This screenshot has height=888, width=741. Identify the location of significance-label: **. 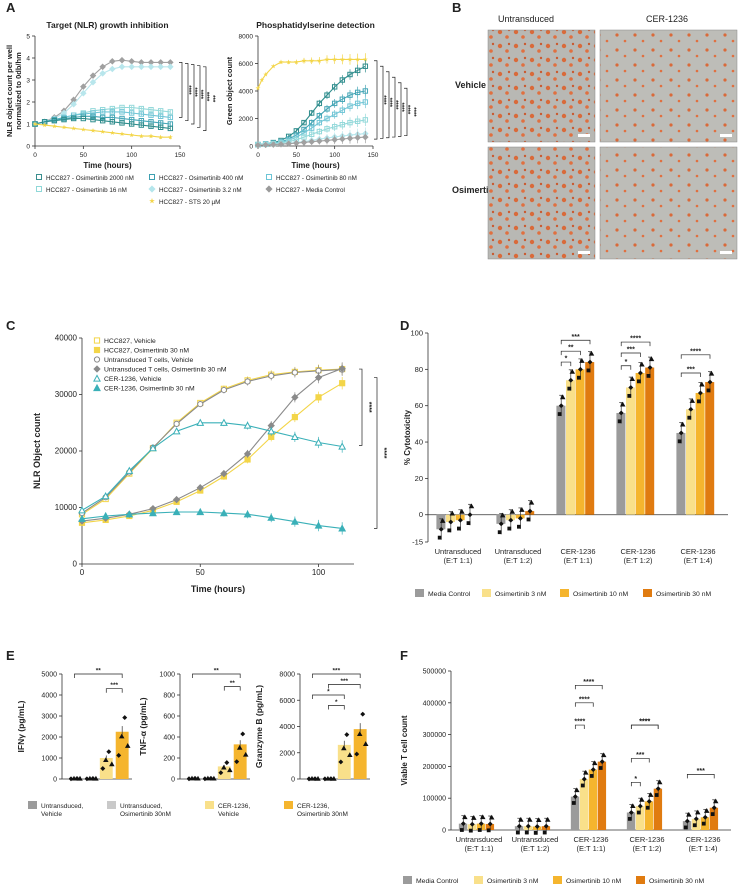
(99, 671).